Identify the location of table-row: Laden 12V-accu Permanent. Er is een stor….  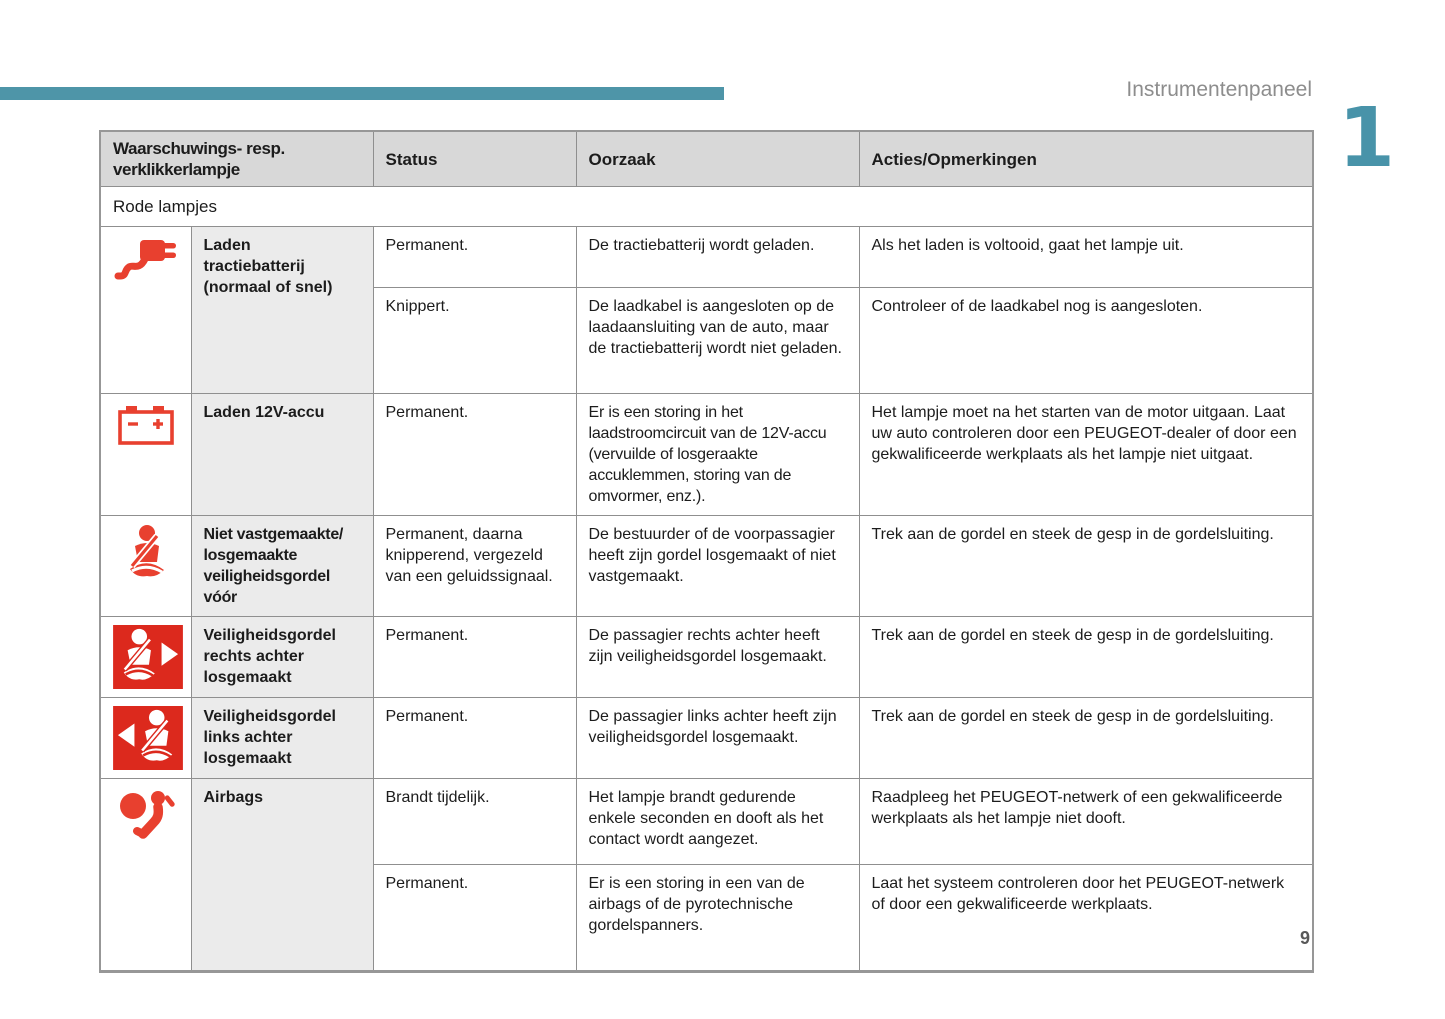
(706, 454).